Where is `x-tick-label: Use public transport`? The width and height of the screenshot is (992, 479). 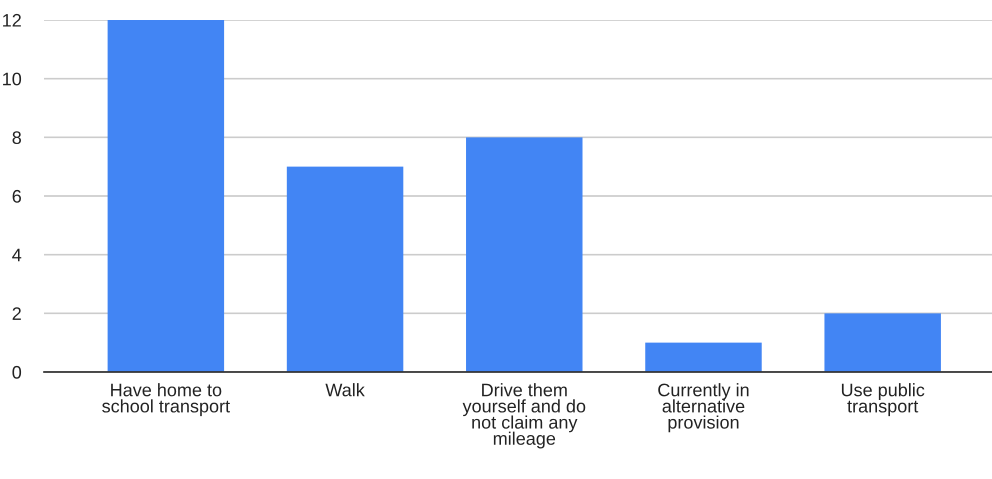
x-tick-label: Use public transport is located at coordinates (883, 399).